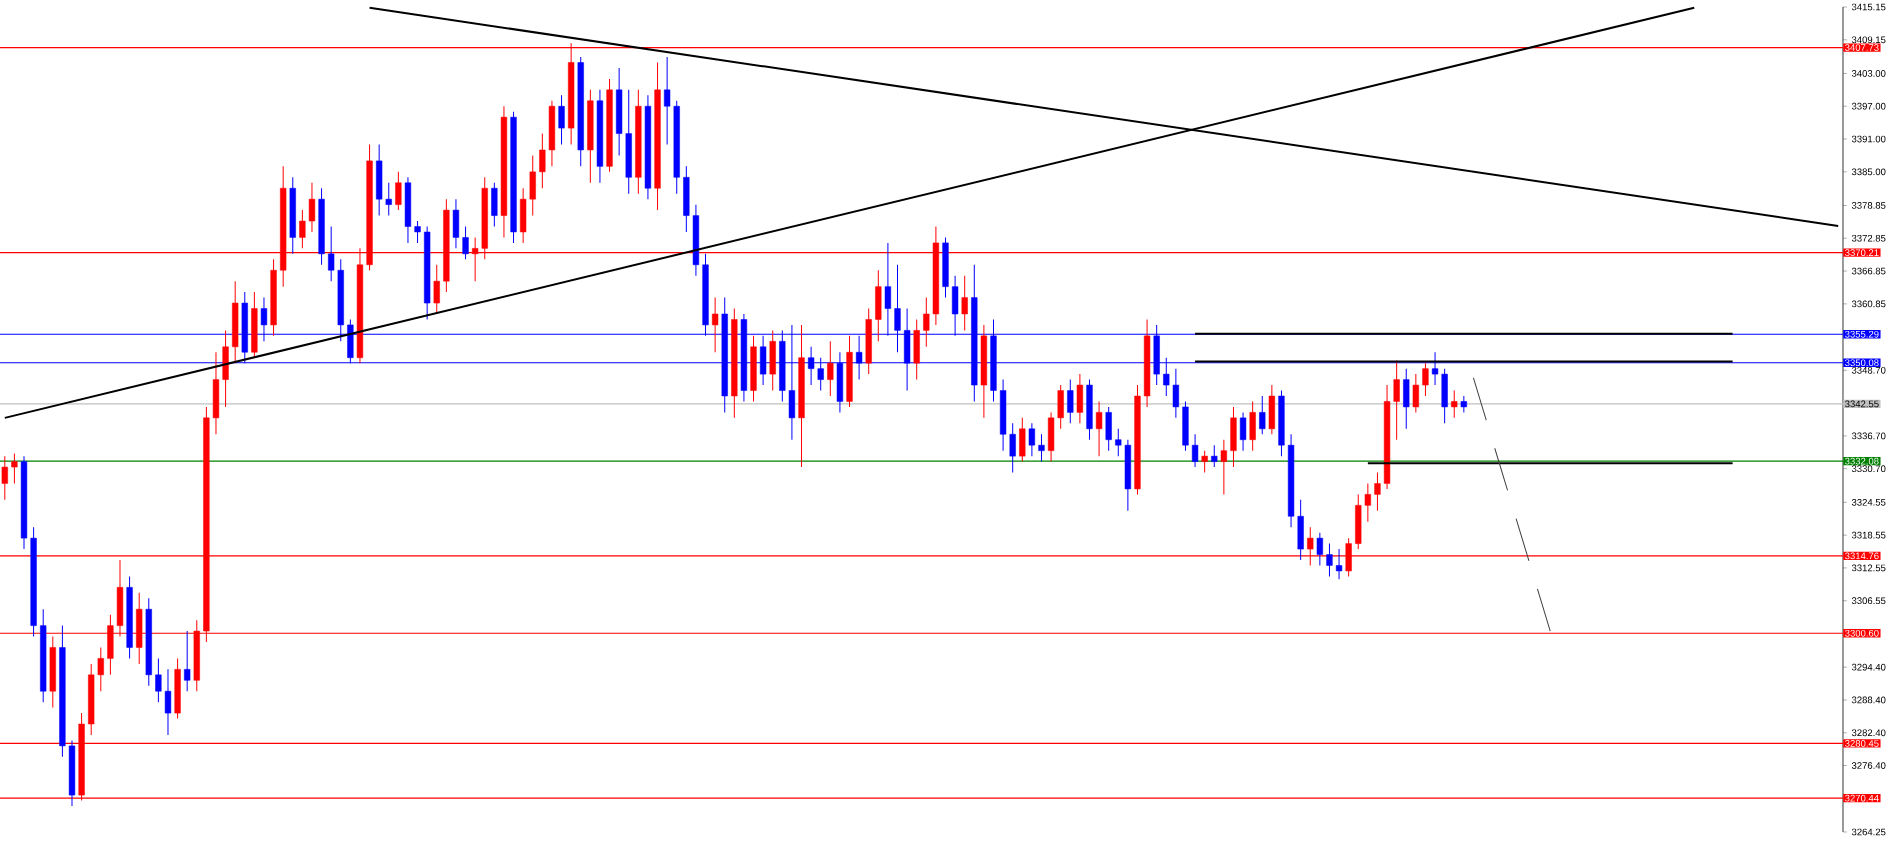 The height and width of the screenshot is (844, 1890). I want to click on ref-line-label: 3355.29, so click(1862, 334).